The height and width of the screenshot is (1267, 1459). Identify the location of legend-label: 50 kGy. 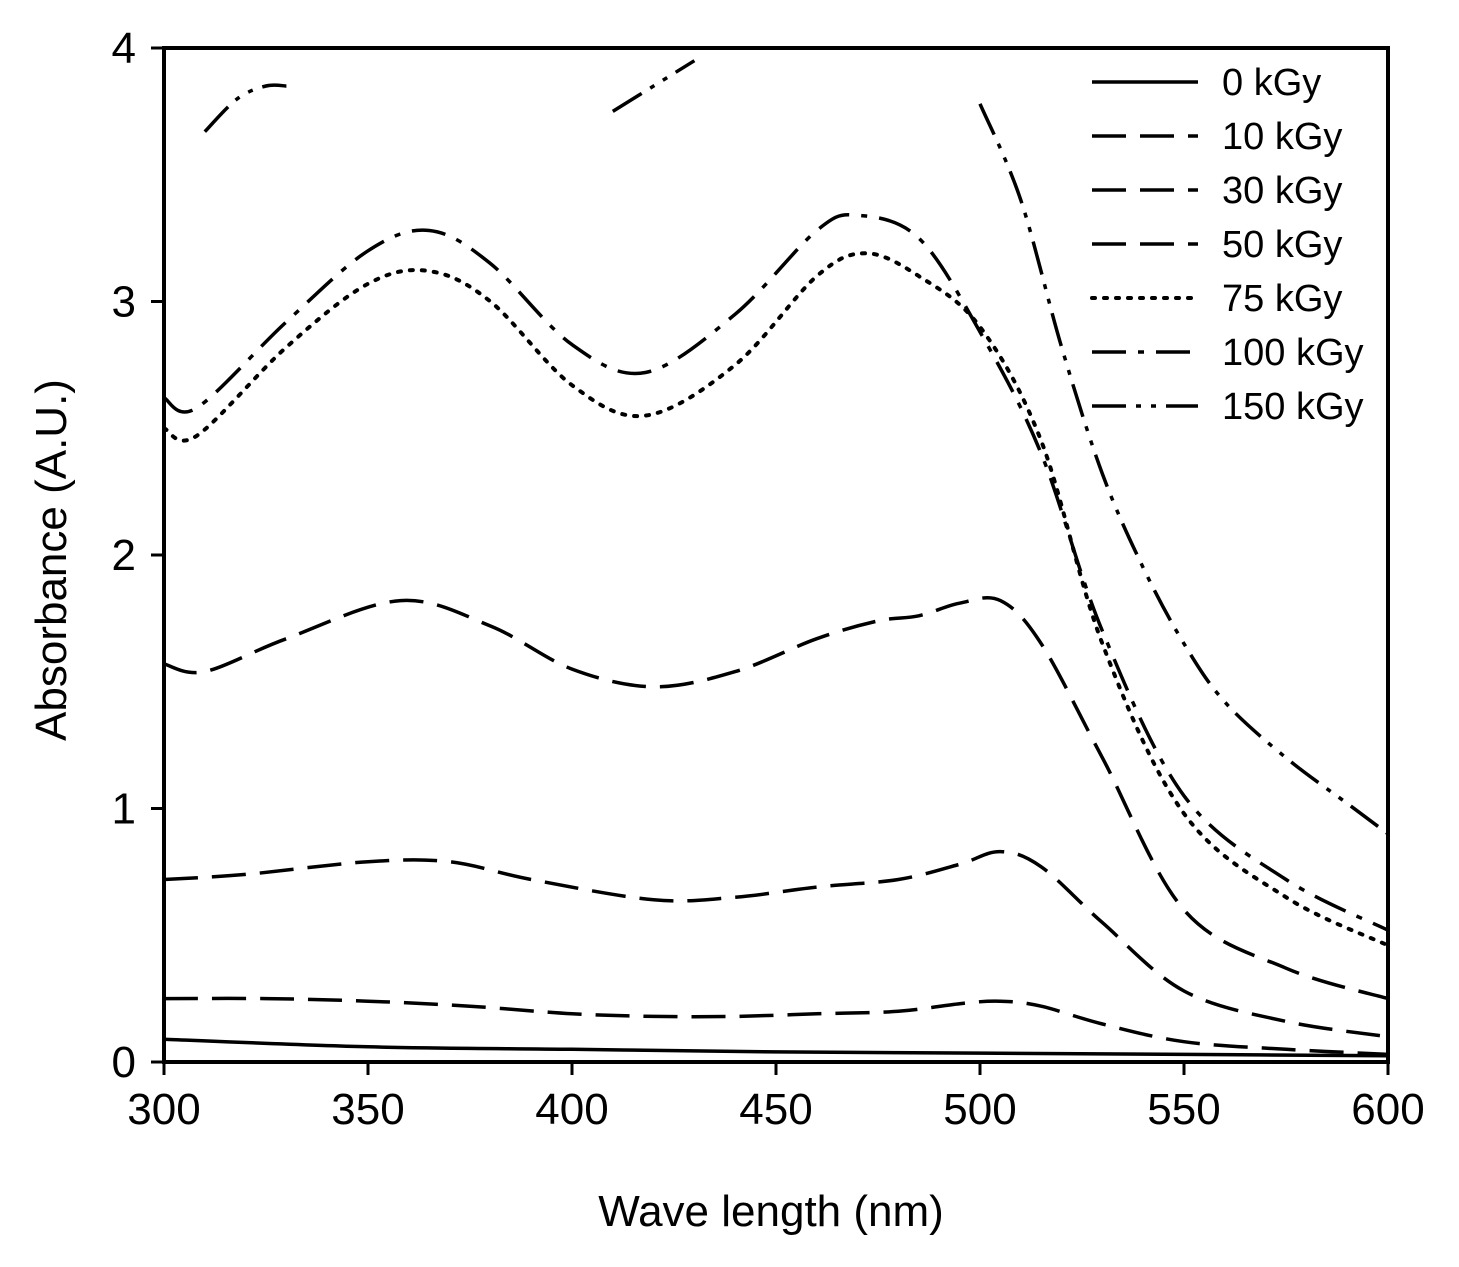
(1282, 245).